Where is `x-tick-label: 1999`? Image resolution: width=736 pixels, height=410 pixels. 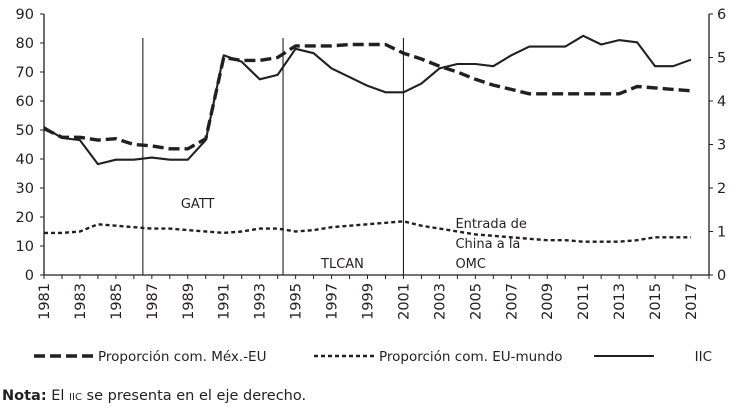 x-tick-label: 1999 is located at coordinates (369, 301).